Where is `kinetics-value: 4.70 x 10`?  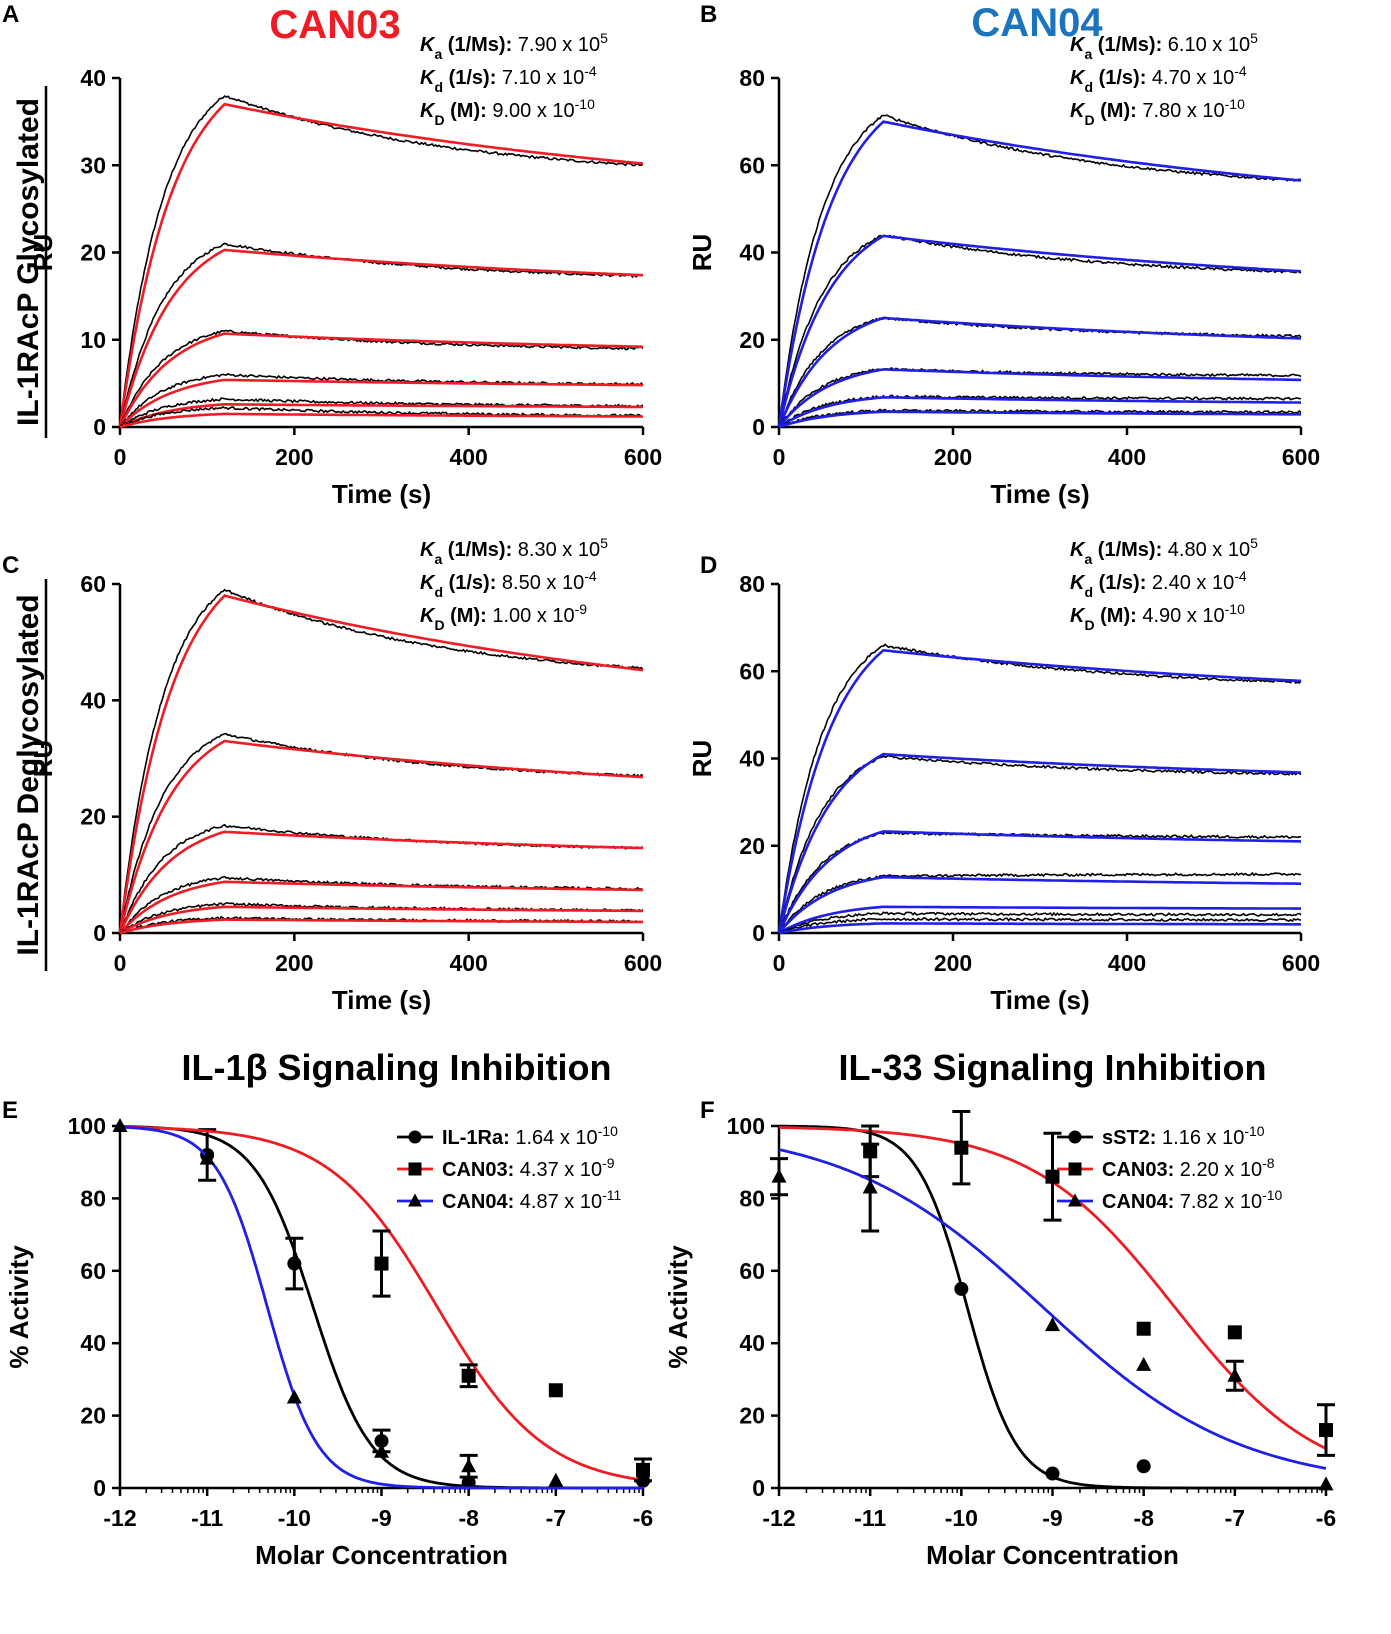 kinetics-value: 4.70 x 10 is located at coordinates (1190, 78).